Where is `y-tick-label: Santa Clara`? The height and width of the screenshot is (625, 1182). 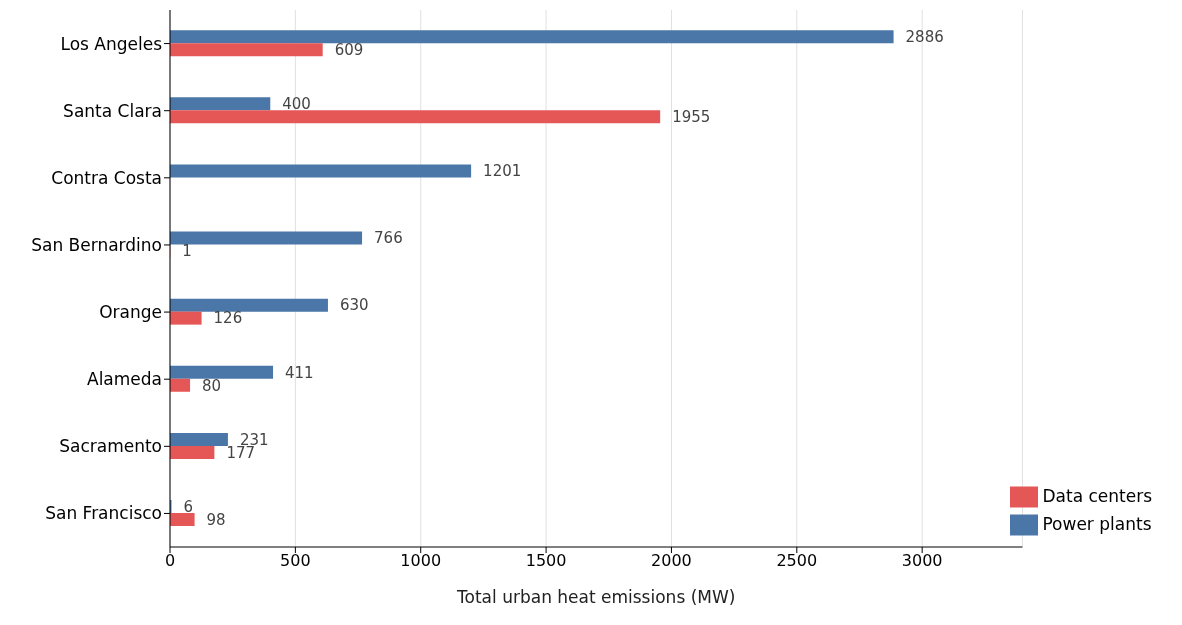
y-tick-label: Santa Clara is located at coordinates (112, 110).